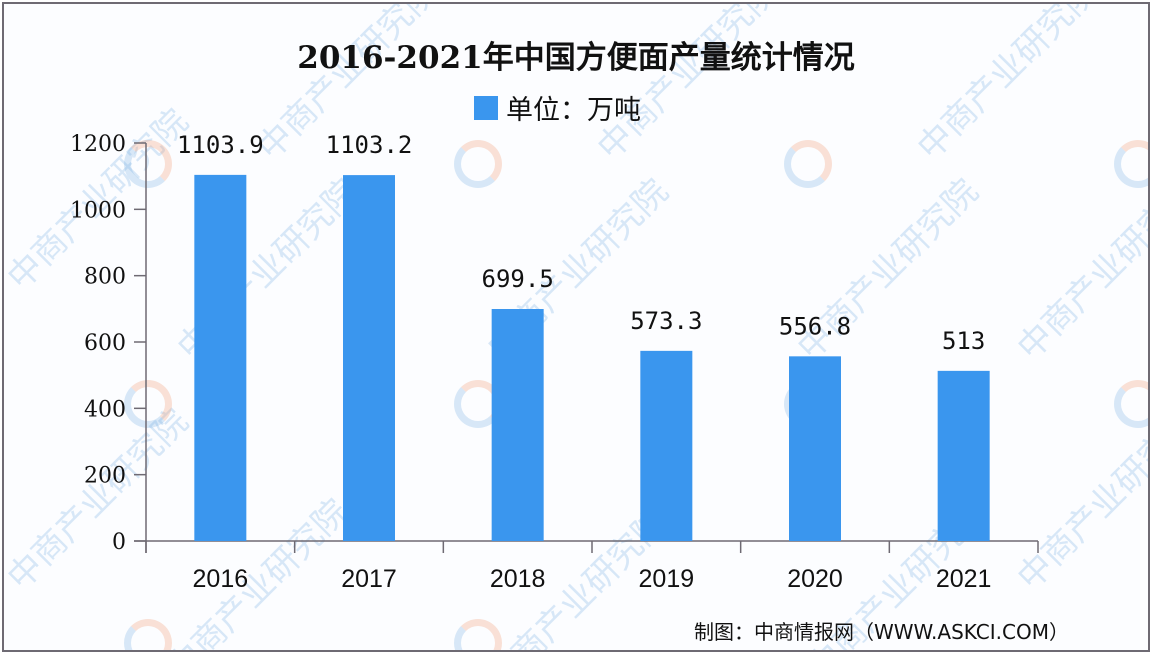 This screenshot has height=656, width=1154. Describe the element at coordinates (369, 145) in the screenshot. I see `data-label-2017: 1103.2` at that location.